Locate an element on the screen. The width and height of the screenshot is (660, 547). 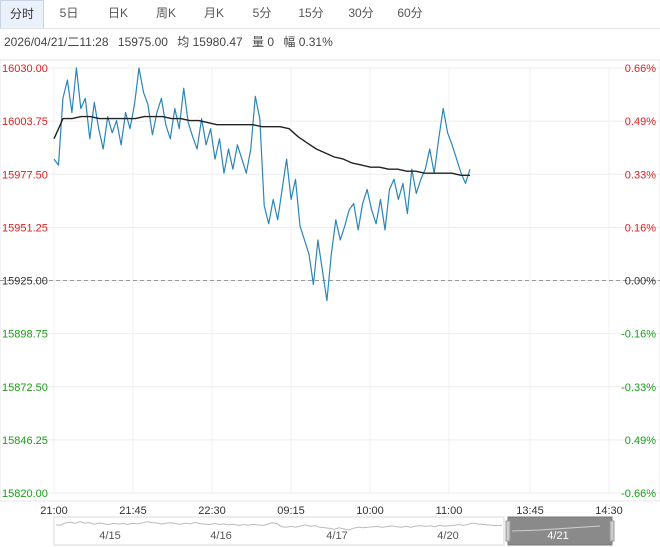
navigator-date-label: 4/21 is located at coordinates (557, 536).